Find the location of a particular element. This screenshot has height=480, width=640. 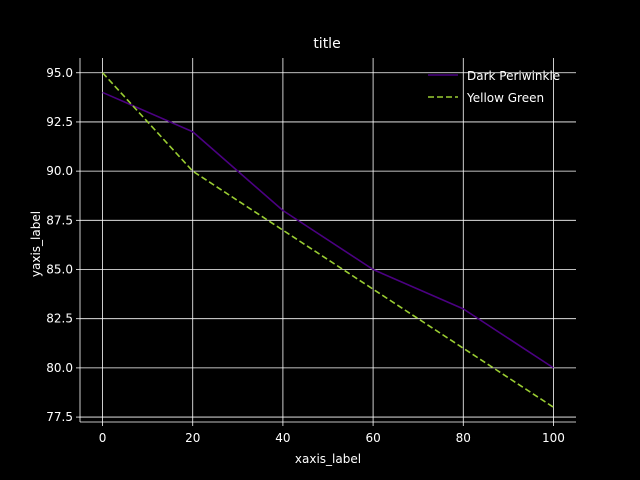

y-tick-label: 77.5 is located at coordinates (59, 417).